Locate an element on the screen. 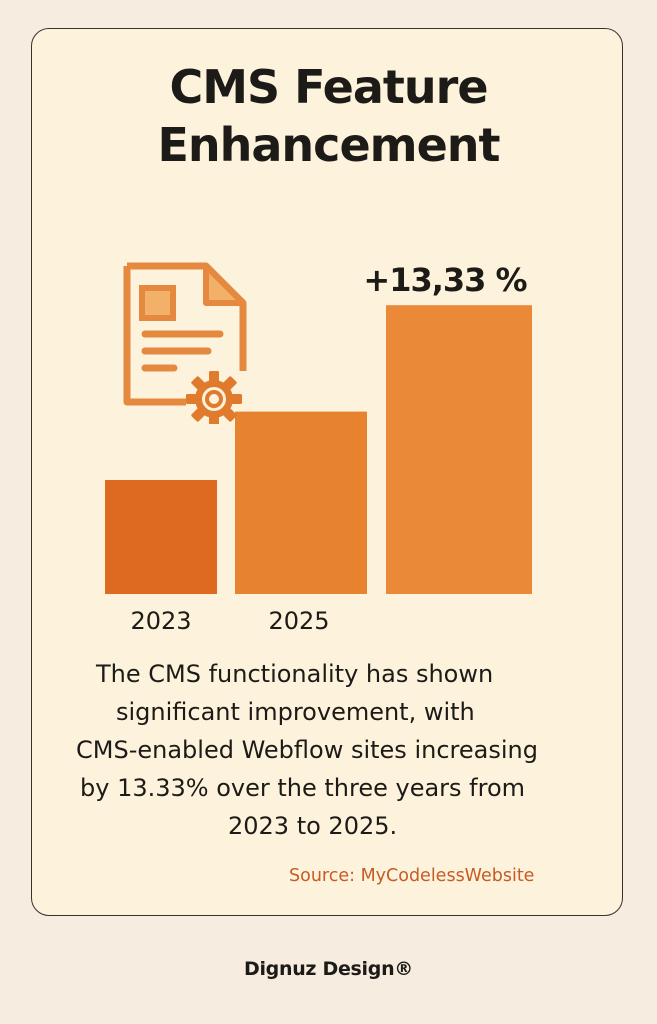 This screenshot has height=1024, width=657. title-line-1: CMS Feature is located at coordinates (328, 87).